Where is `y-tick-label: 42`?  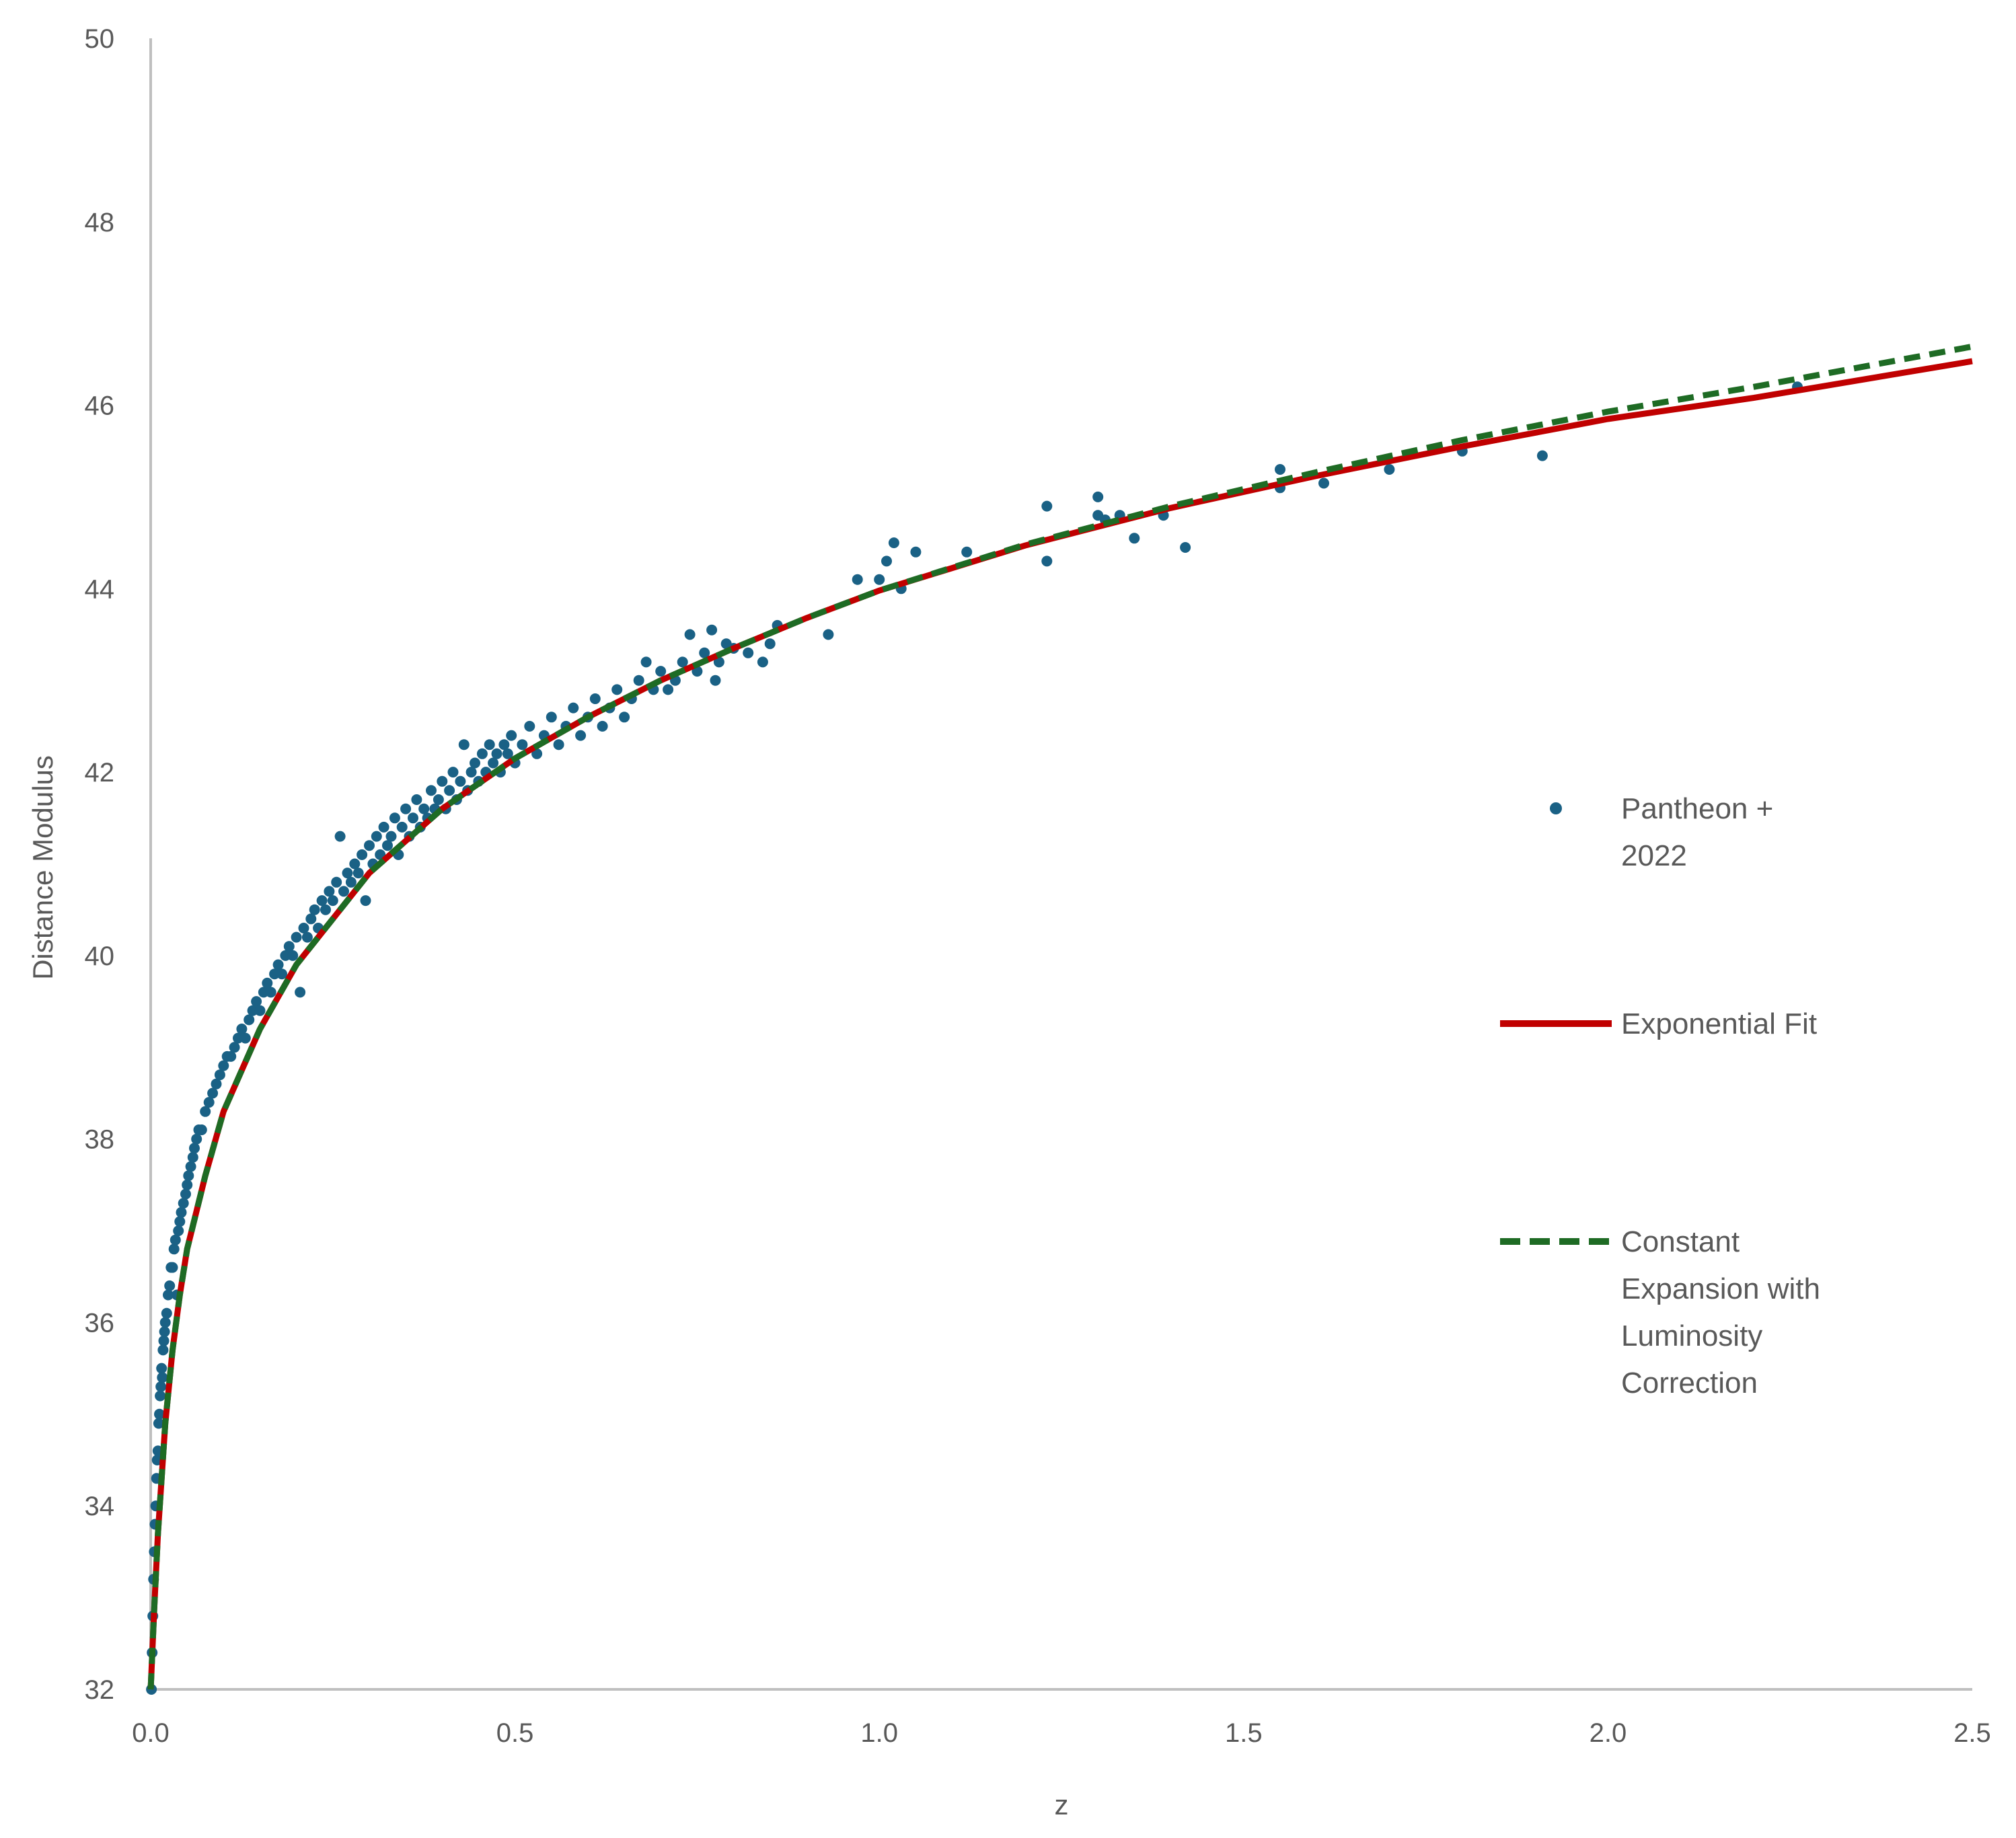
y-tick-label: 42 is located at coordinates (100, 773).